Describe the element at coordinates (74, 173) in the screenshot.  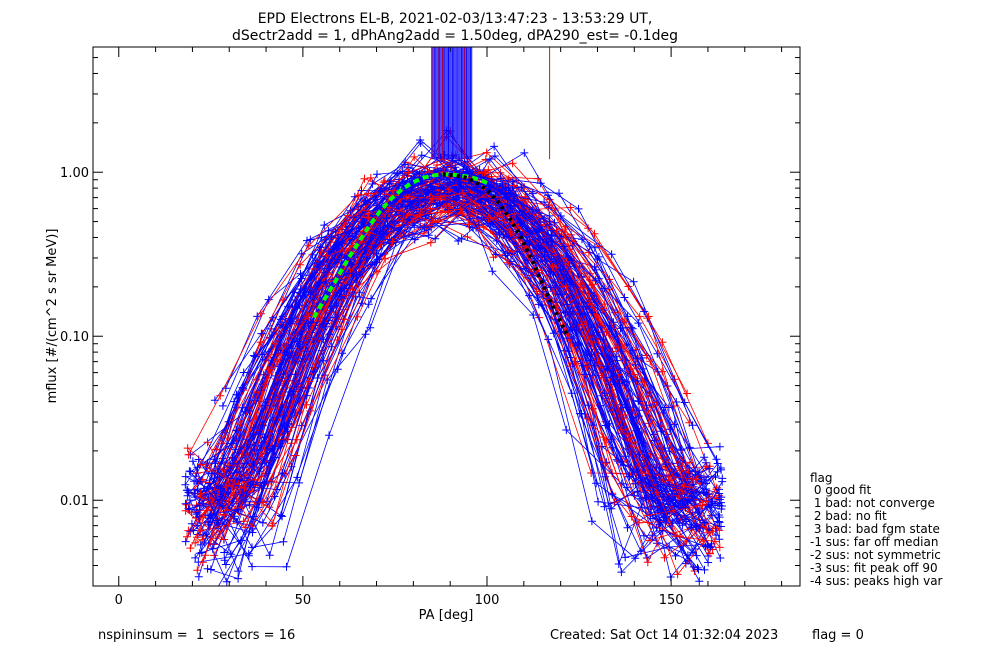
I see `y-tick-label: 1.00` at that location.